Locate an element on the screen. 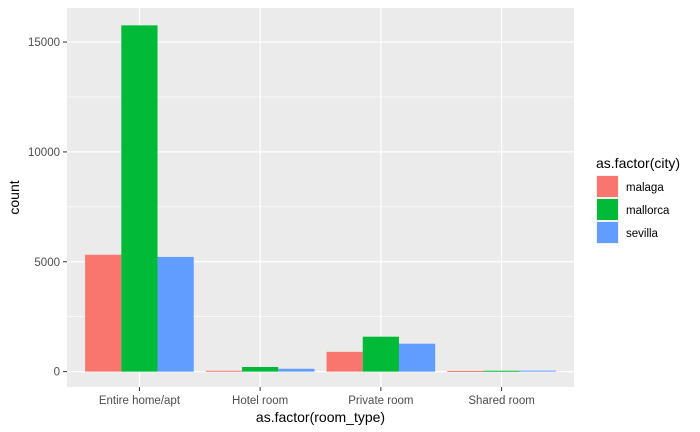 This screenshot has height=432, width=700. y-tick-label: 0 is located at coordinates (57, 373).